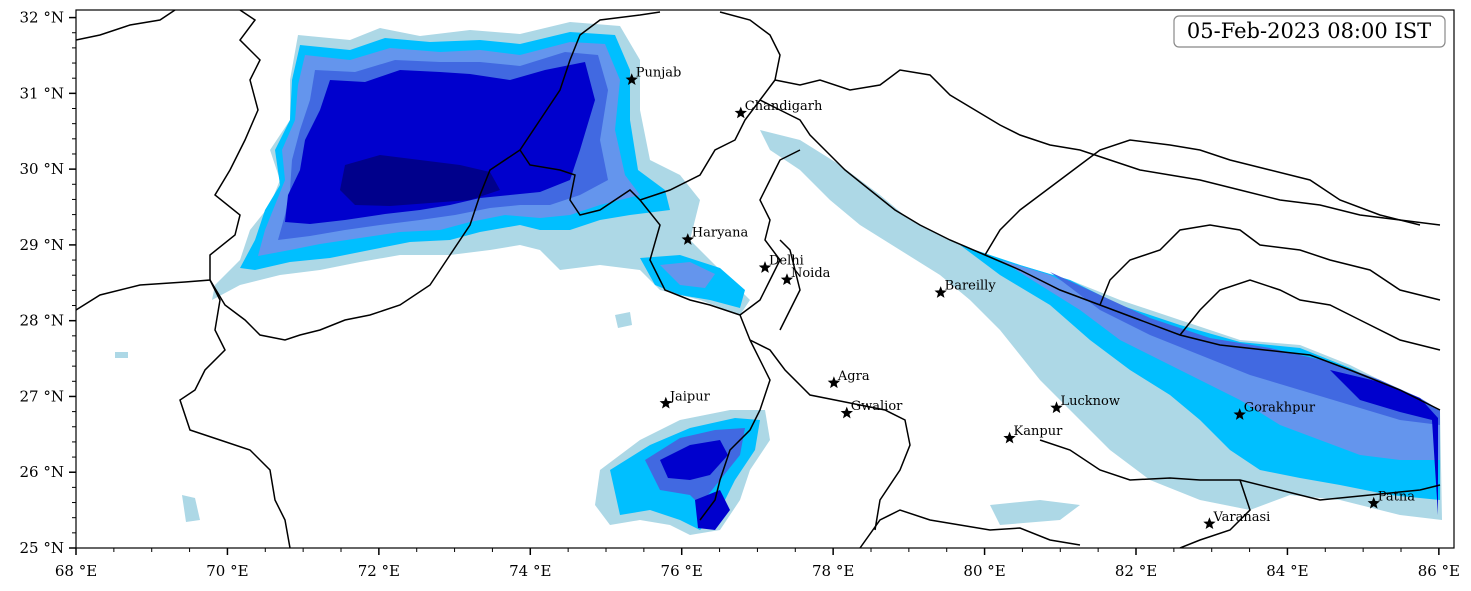 This screenshot has width=1471, height=591. What do you see at coordinates (689, 396) in the screenshot?
I see `city-label: Jaipur` at bounding box center [689, 396].